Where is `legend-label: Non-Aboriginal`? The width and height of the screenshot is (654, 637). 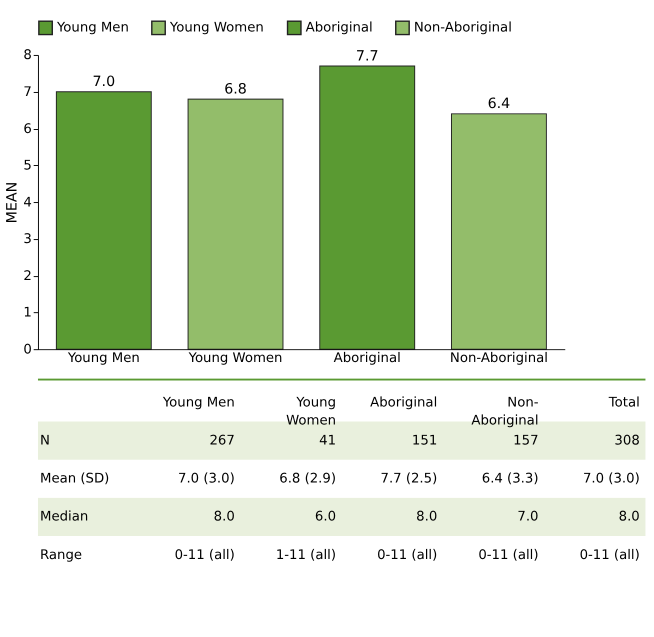 legend-label: Non-Aboriginal is located at coordinates (463, 28).